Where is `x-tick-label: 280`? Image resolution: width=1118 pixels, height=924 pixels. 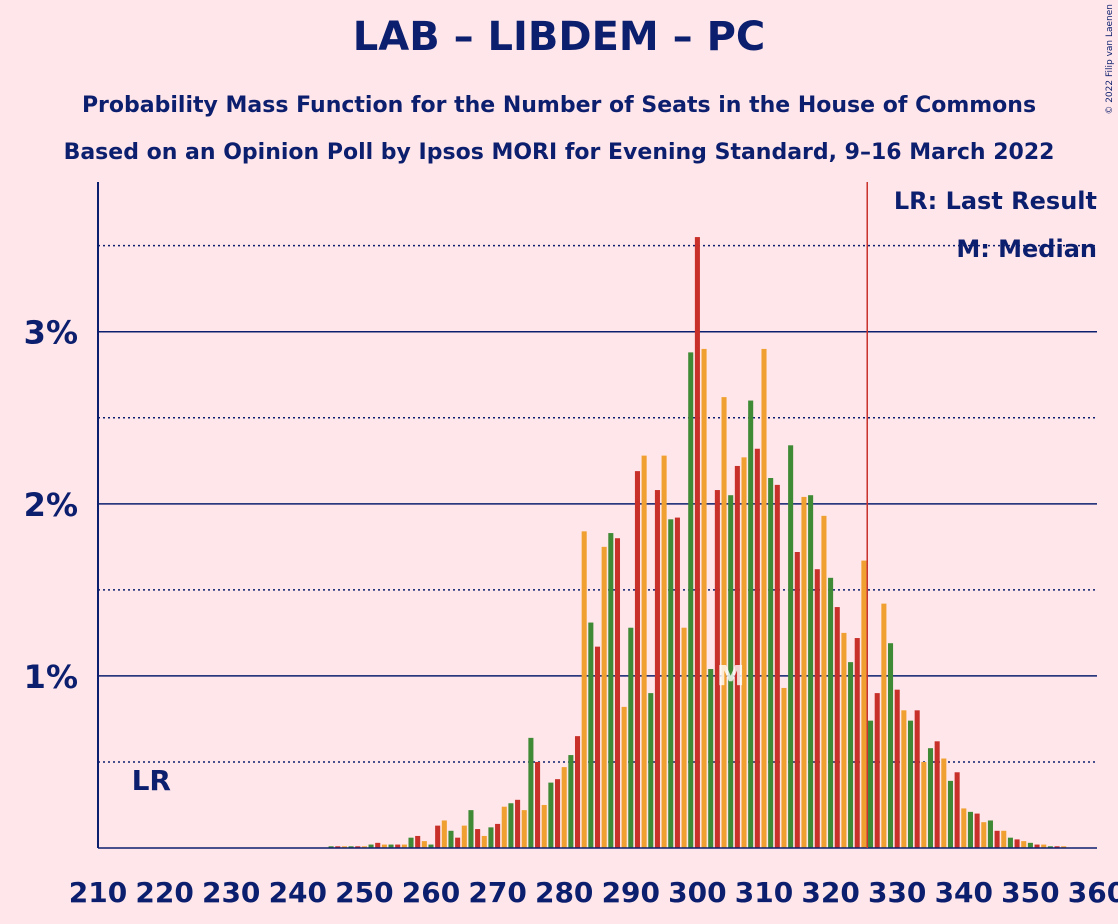 x-tick-label: 280 is located at coordinates (564, 892).